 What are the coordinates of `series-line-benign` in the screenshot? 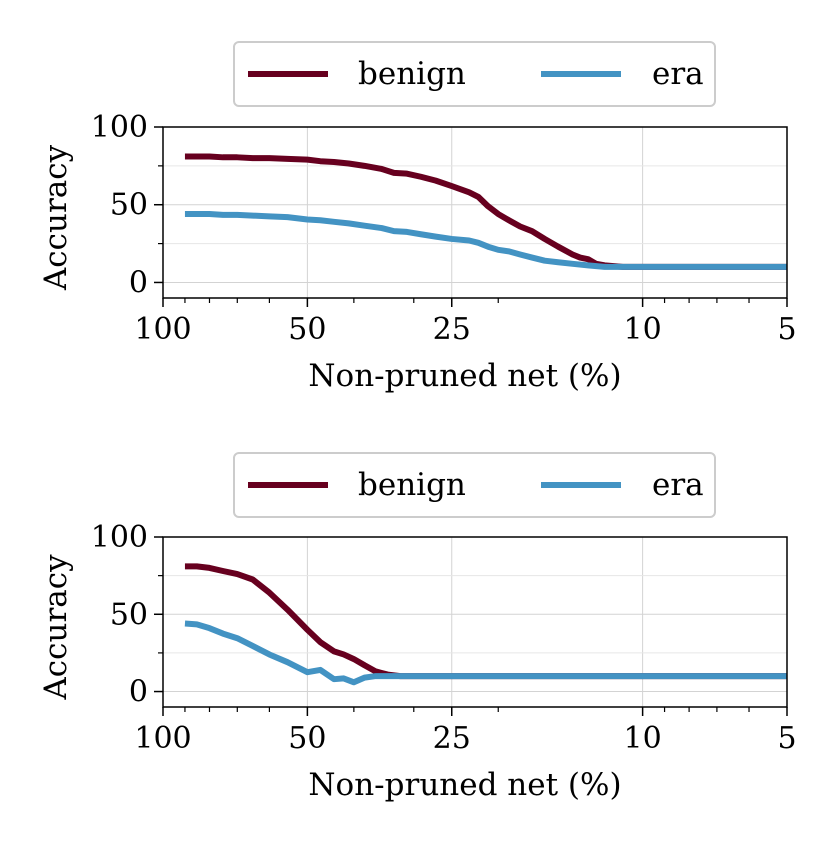 It's located at (485, 211).